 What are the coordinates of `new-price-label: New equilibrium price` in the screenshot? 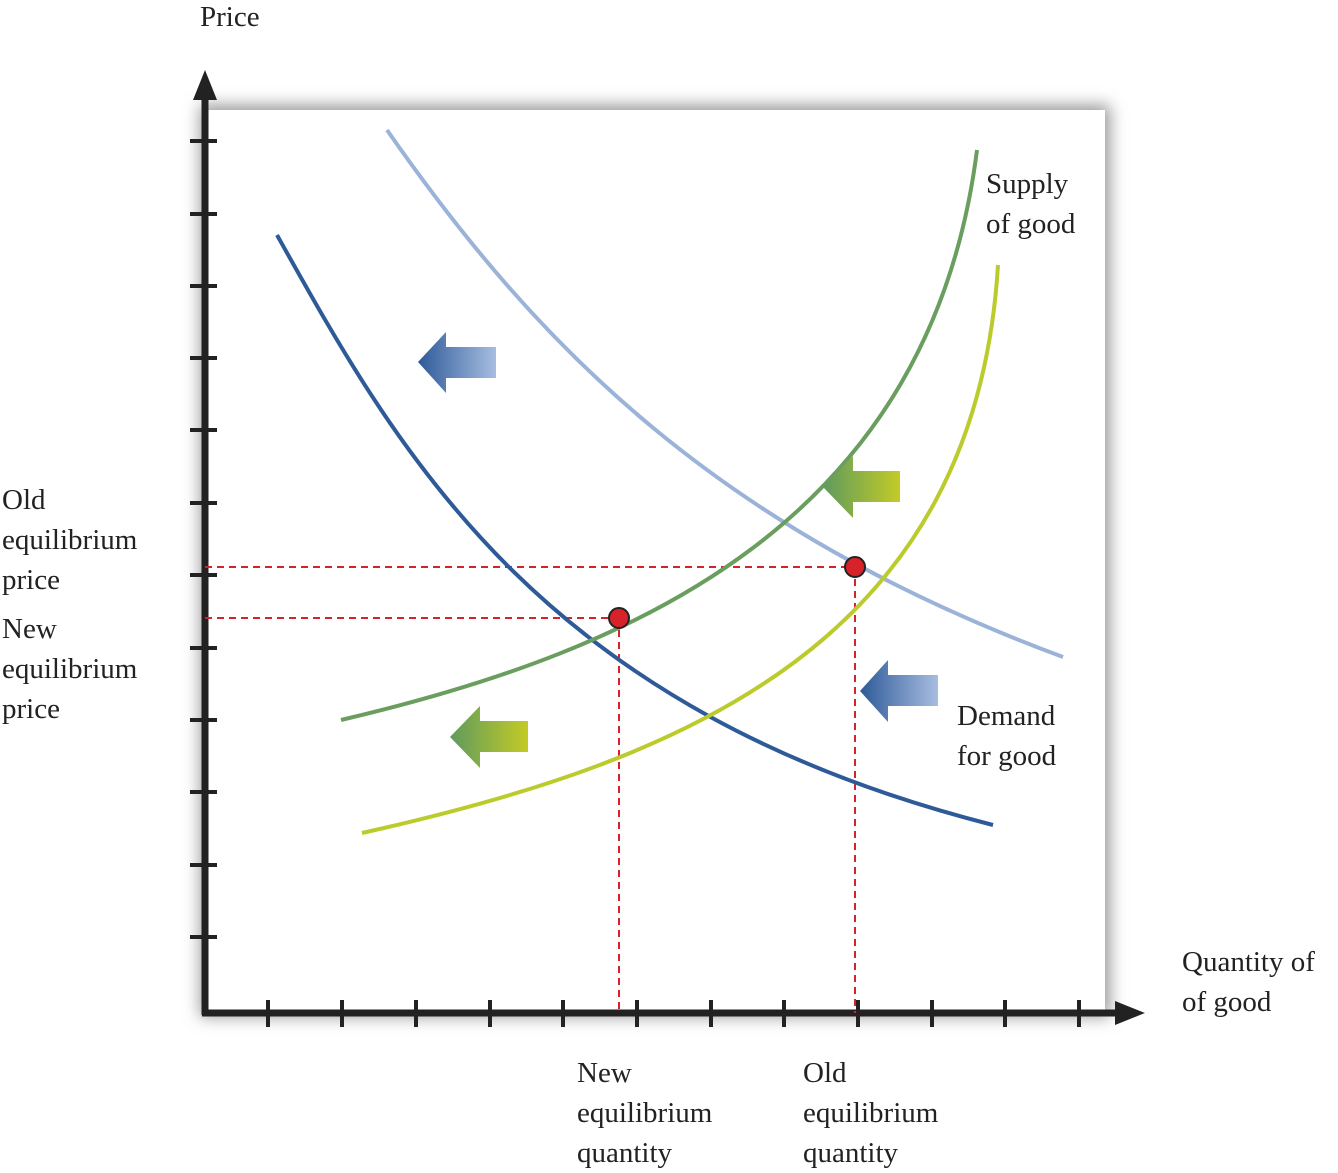 It's located at (69, 669).